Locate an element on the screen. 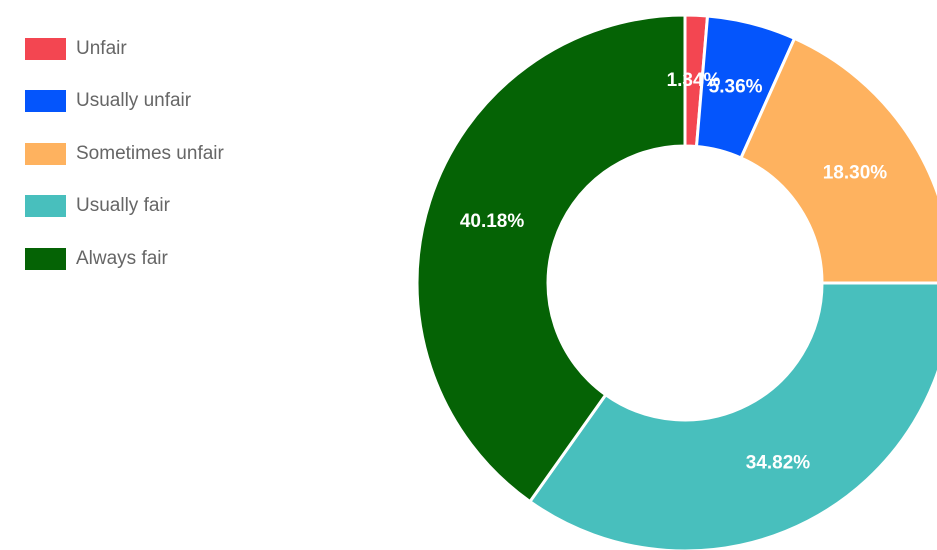  slice-label-sometimes-unfair: 18.30% is located at coordinates (855, 172).